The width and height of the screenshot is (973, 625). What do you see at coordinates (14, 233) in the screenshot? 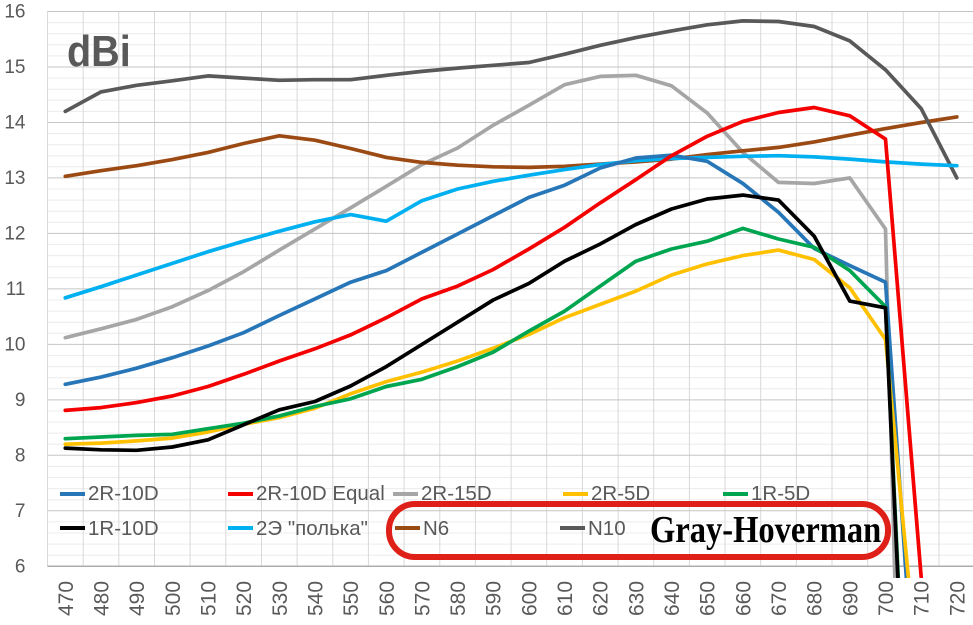
I see `svg-text: 12` at bounding box center [14, 233].